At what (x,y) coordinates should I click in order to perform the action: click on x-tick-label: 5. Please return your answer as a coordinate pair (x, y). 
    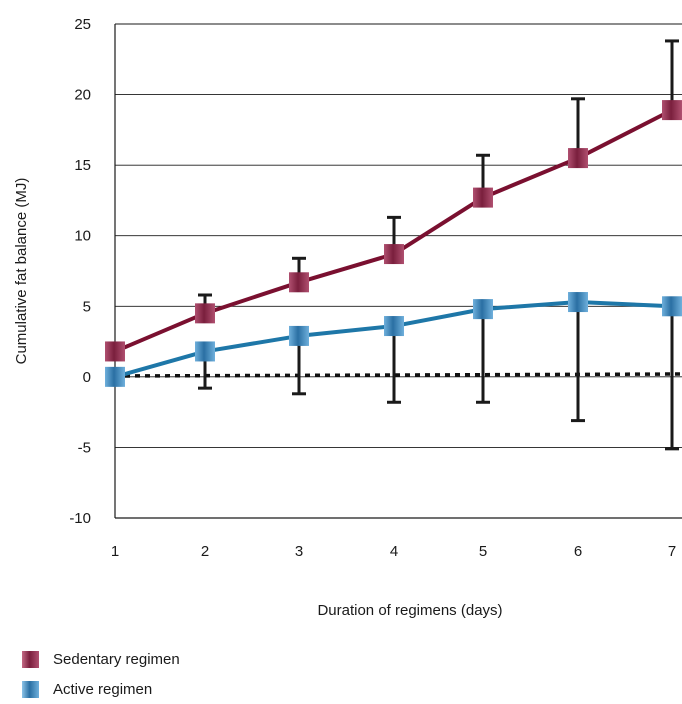
    Looking at the image, I should click on (483, 551).